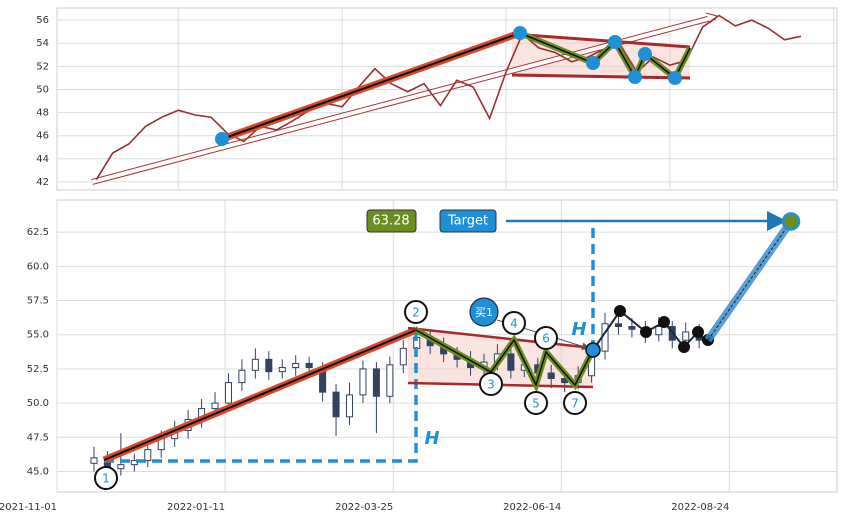  What do you see at coordinates (514, 324) in the screenshot?
I see `point-label: 4` at bounding box center [514, 324].